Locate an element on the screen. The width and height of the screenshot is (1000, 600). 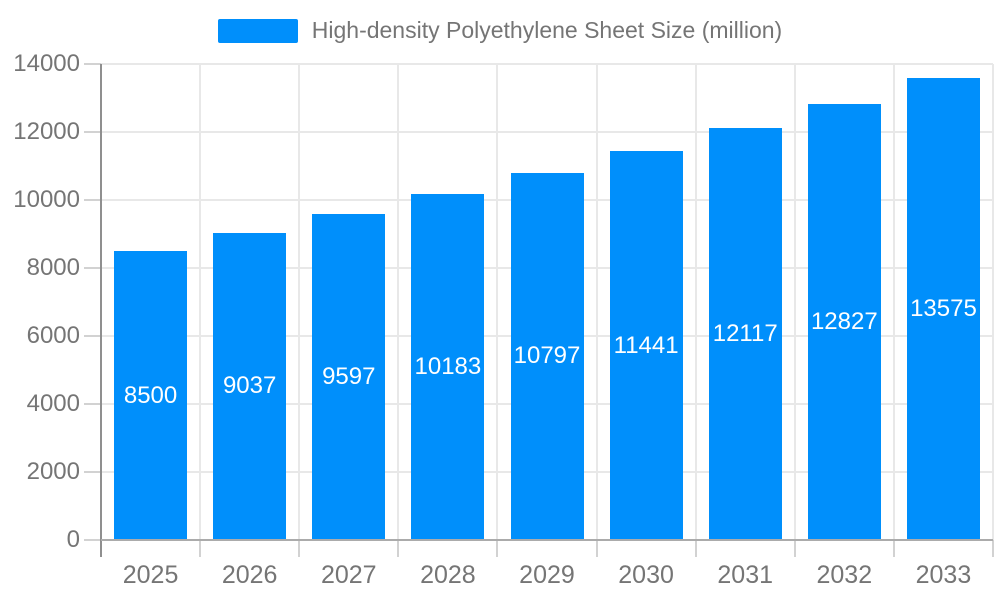
bar-value-label: 11441 is located at coordinates (646, 345).